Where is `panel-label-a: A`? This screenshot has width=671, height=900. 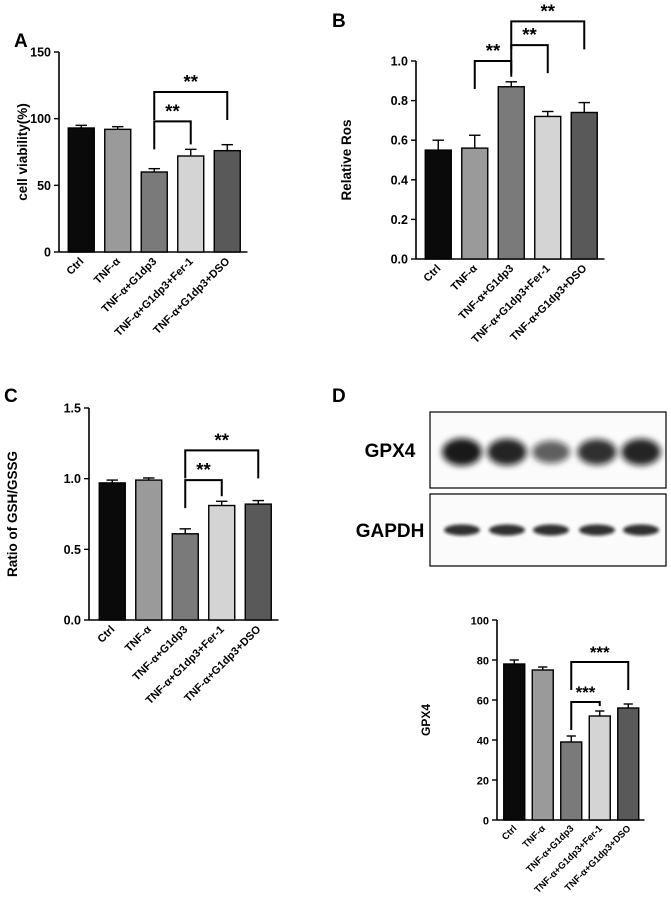
panel-label-a: A is located at coordinates (21, 41).